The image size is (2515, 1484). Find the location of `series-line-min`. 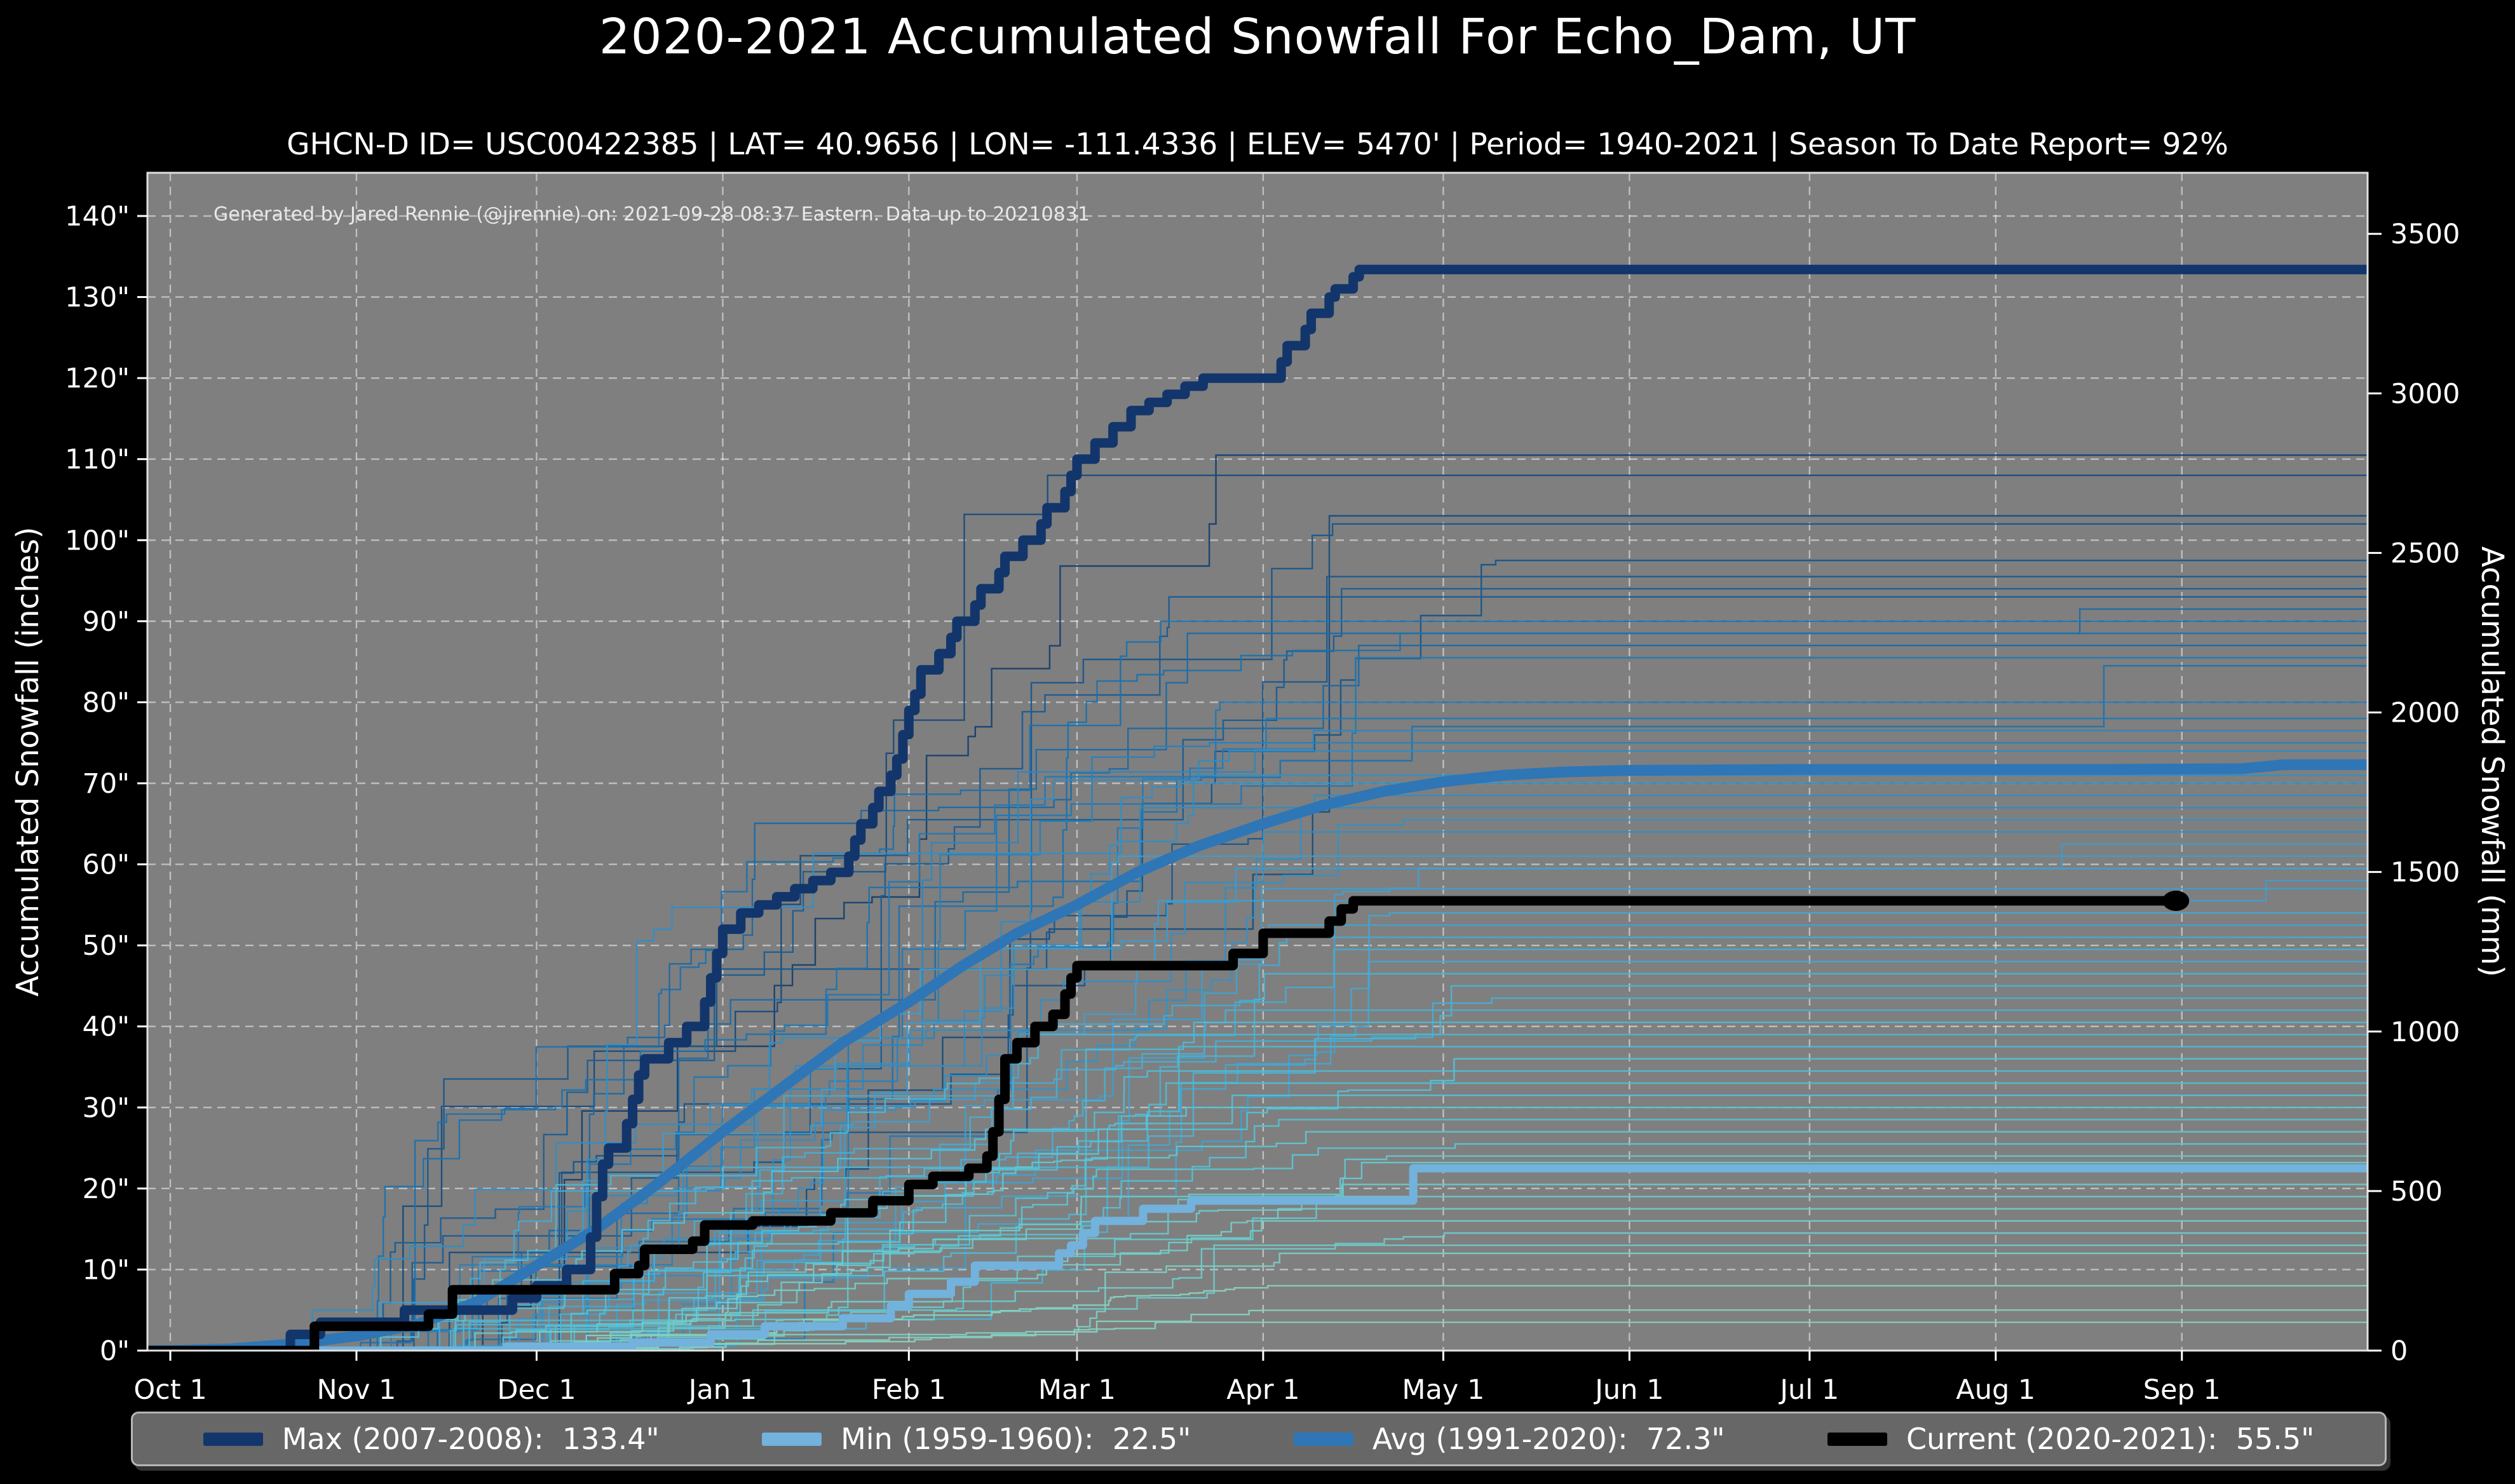

series-line-min is located at coordinates (1257, 1257).